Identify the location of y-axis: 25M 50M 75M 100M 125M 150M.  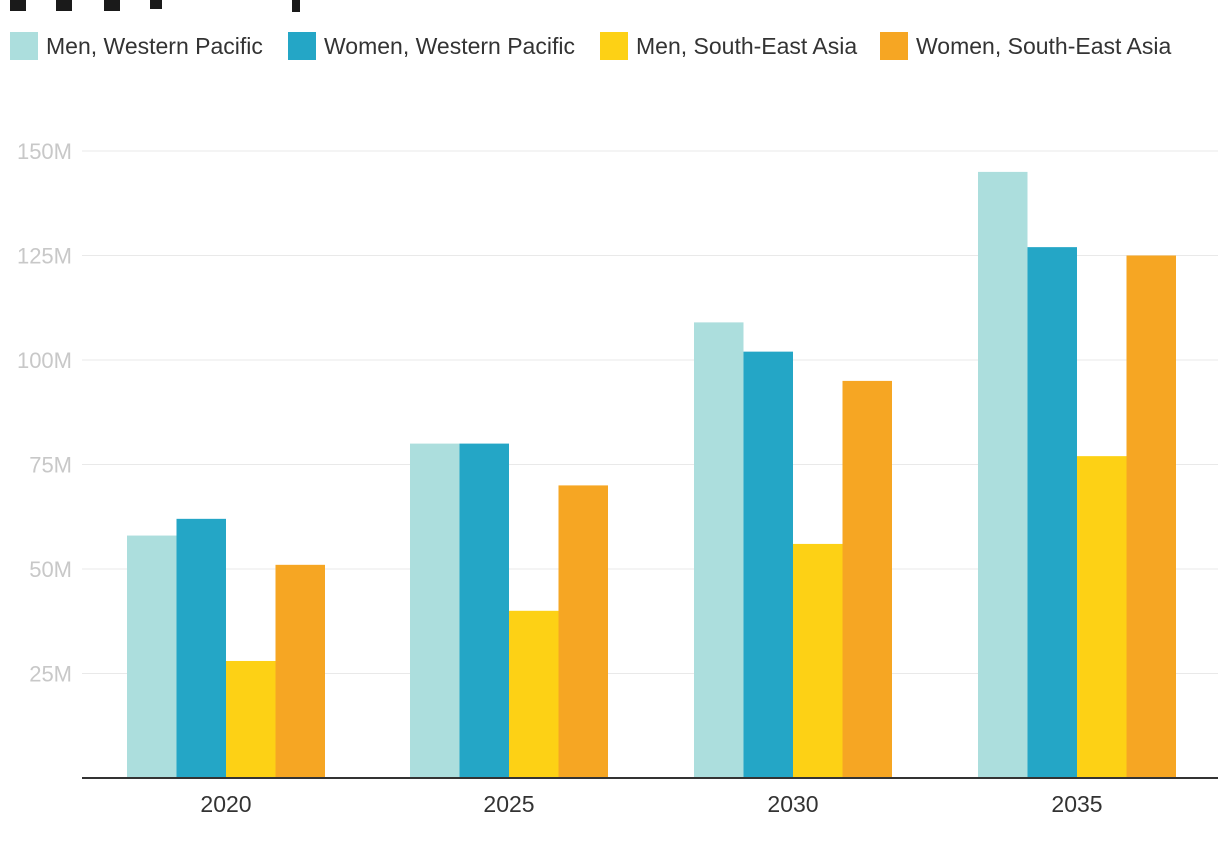
(44, 413).